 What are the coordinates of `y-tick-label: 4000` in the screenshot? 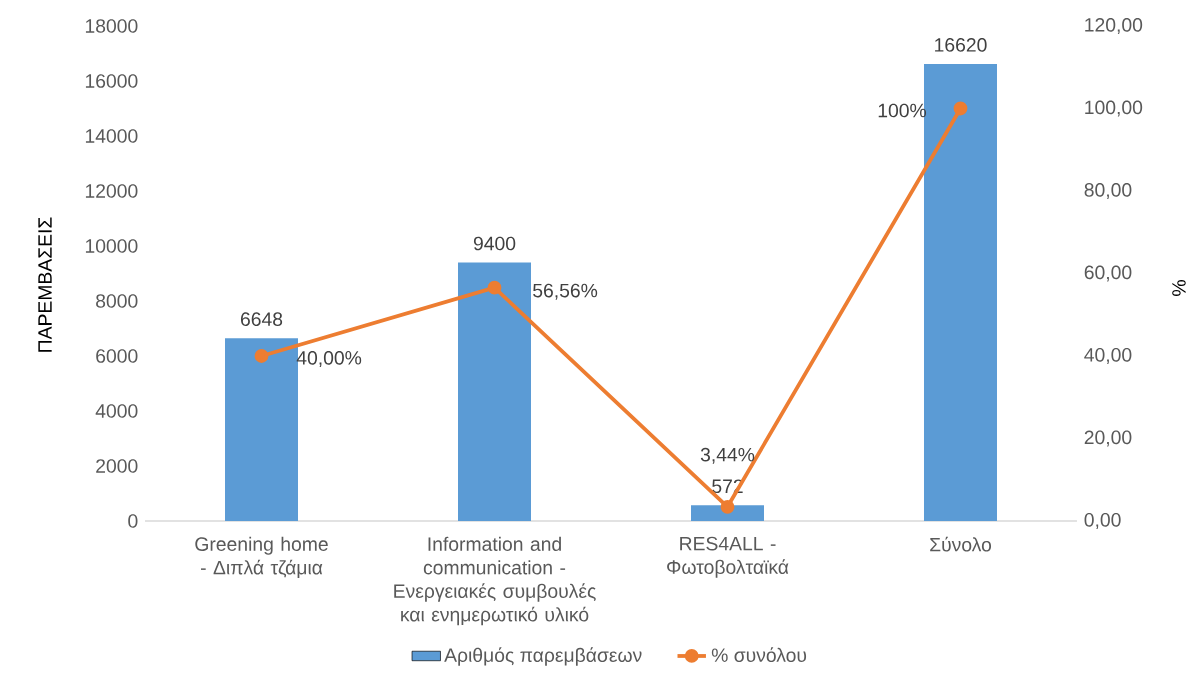 It's located at (116, 411).